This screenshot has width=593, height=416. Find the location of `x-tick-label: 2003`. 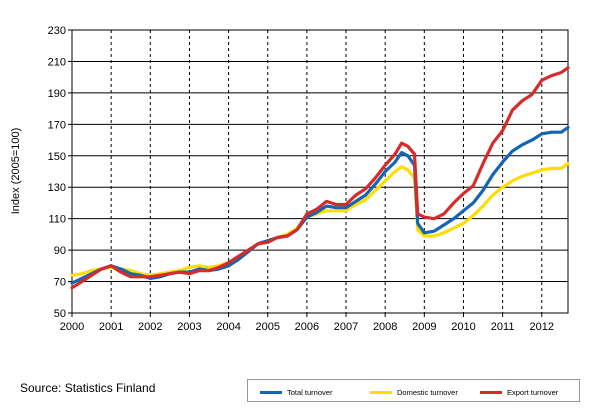

x-tick-label: 2003 is located at coordinates (189, 327).